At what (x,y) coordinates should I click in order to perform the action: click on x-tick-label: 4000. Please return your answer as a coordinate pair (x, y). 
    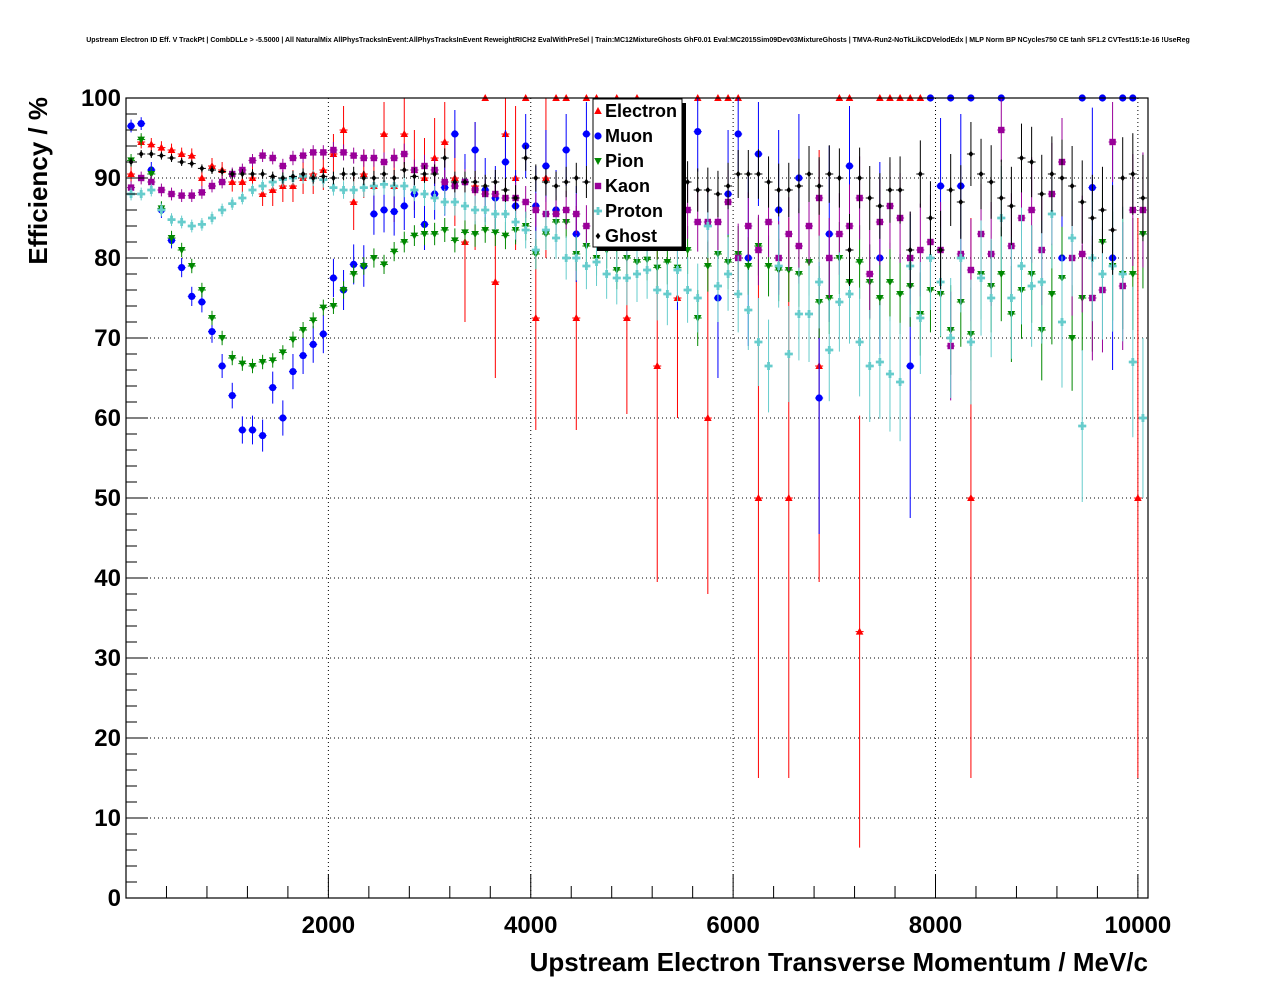
    Looking at the image, I should click on (530, 925).